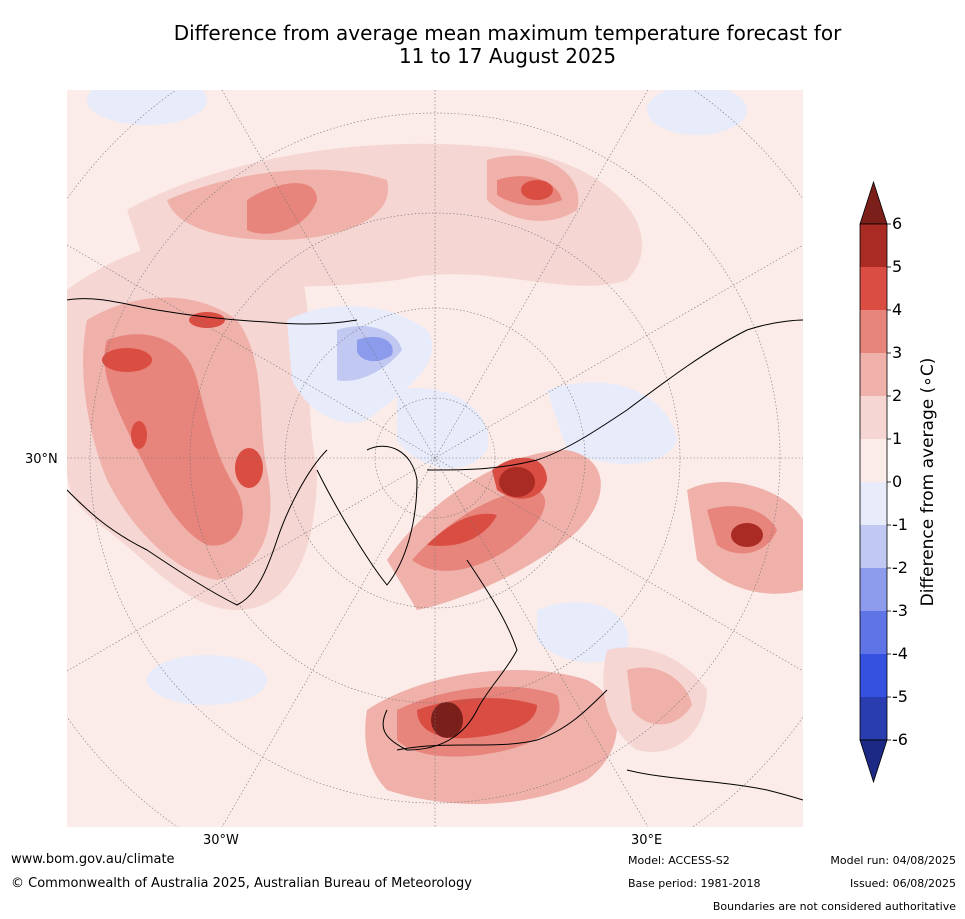 This screenshot has width=965, height=919. Describe the element at coordinates (367, 515) in the screenshot. I see `greenland-coast` at that location.